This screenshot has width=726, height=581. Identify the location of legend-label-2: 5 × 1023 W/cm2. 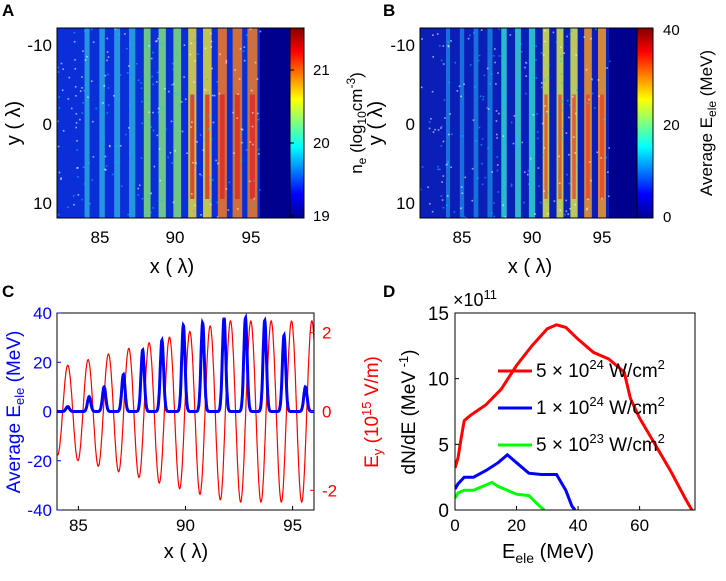
(600, 443).